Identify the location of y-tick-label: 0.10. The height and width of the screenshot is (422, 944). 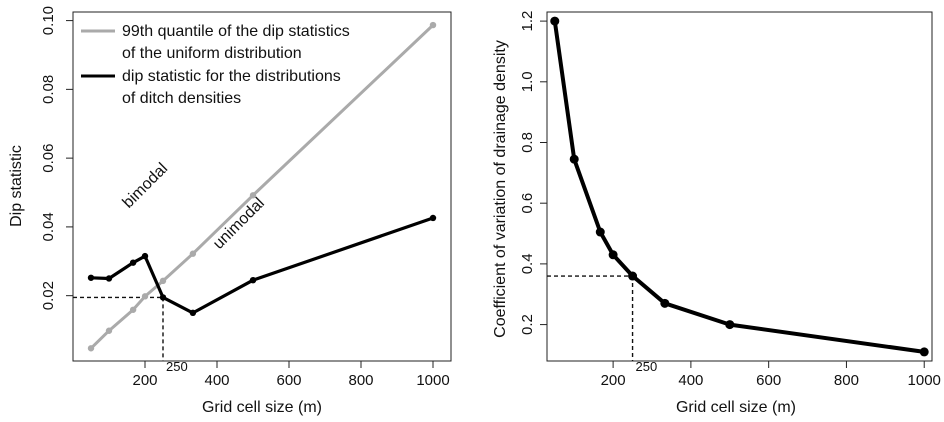
(48, 20).